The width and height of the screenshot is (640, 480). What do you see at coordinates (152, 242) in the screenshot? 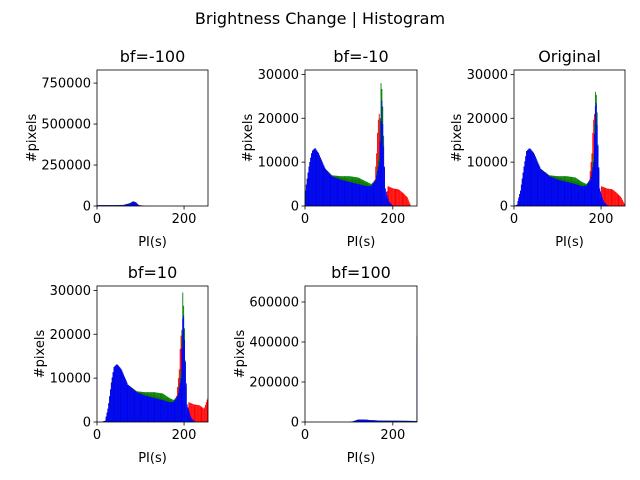
I see `x-axis-label: PI(s)` at bounding box center [152, 242].